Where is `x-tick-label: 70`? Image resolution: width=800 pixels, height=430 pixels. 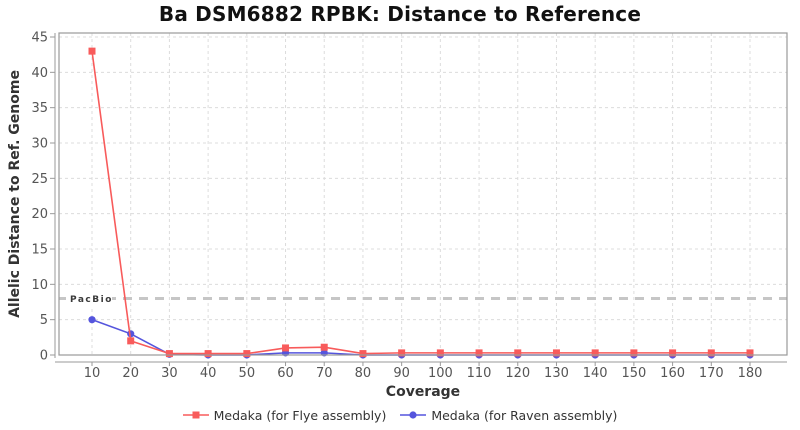
x-tick-label: 70 is located at coordinates (324, 373).